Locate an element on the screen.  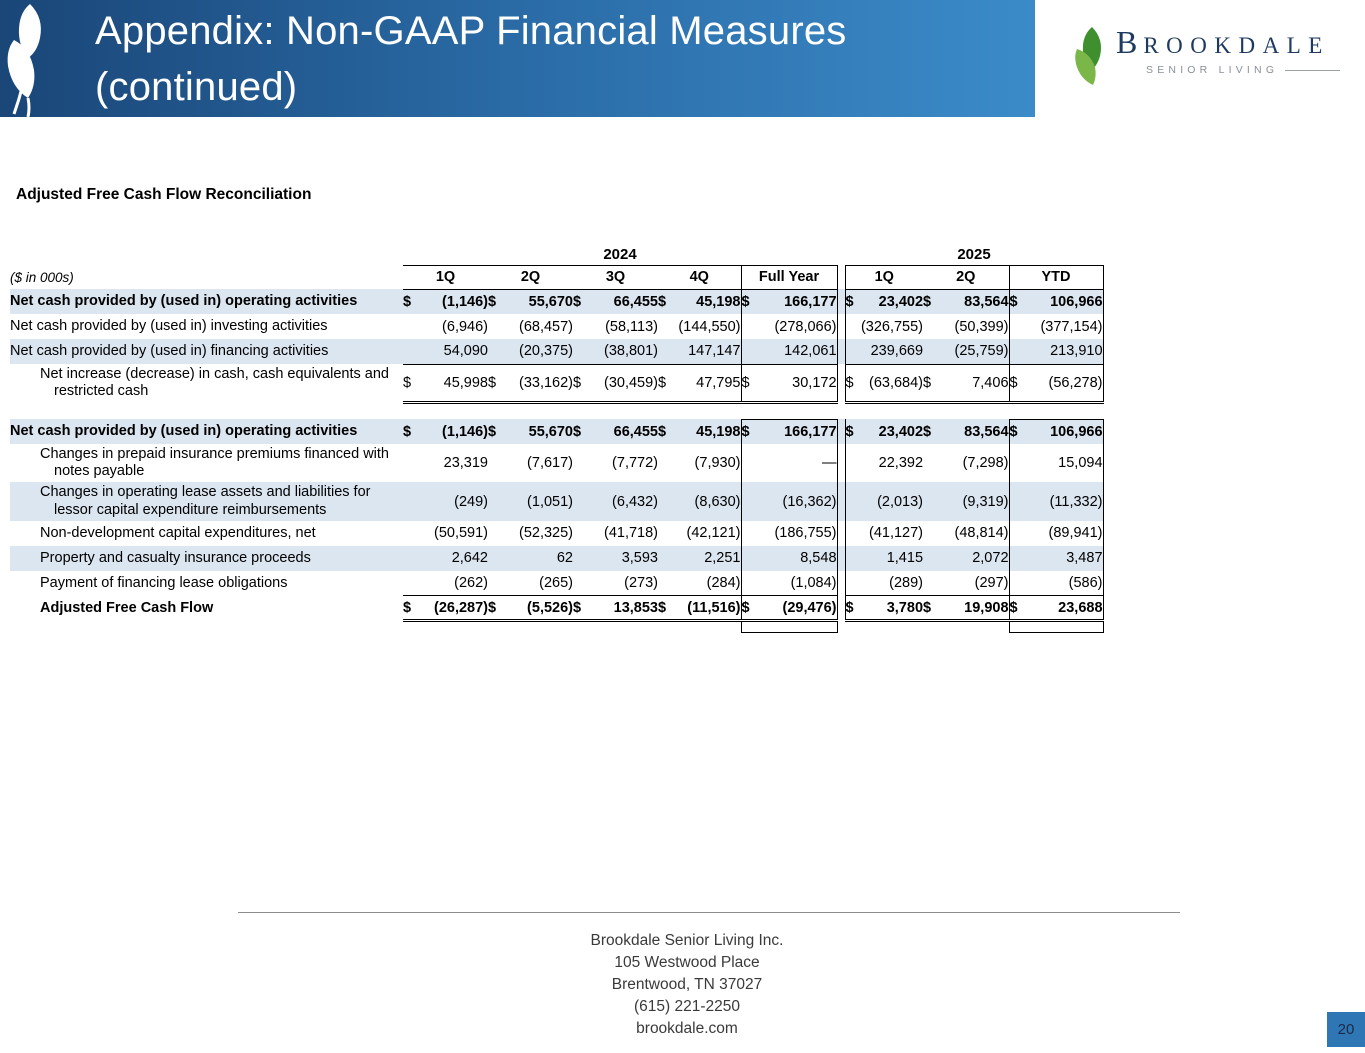
value-cell: $83,564 is located at coordinates (966, 432).